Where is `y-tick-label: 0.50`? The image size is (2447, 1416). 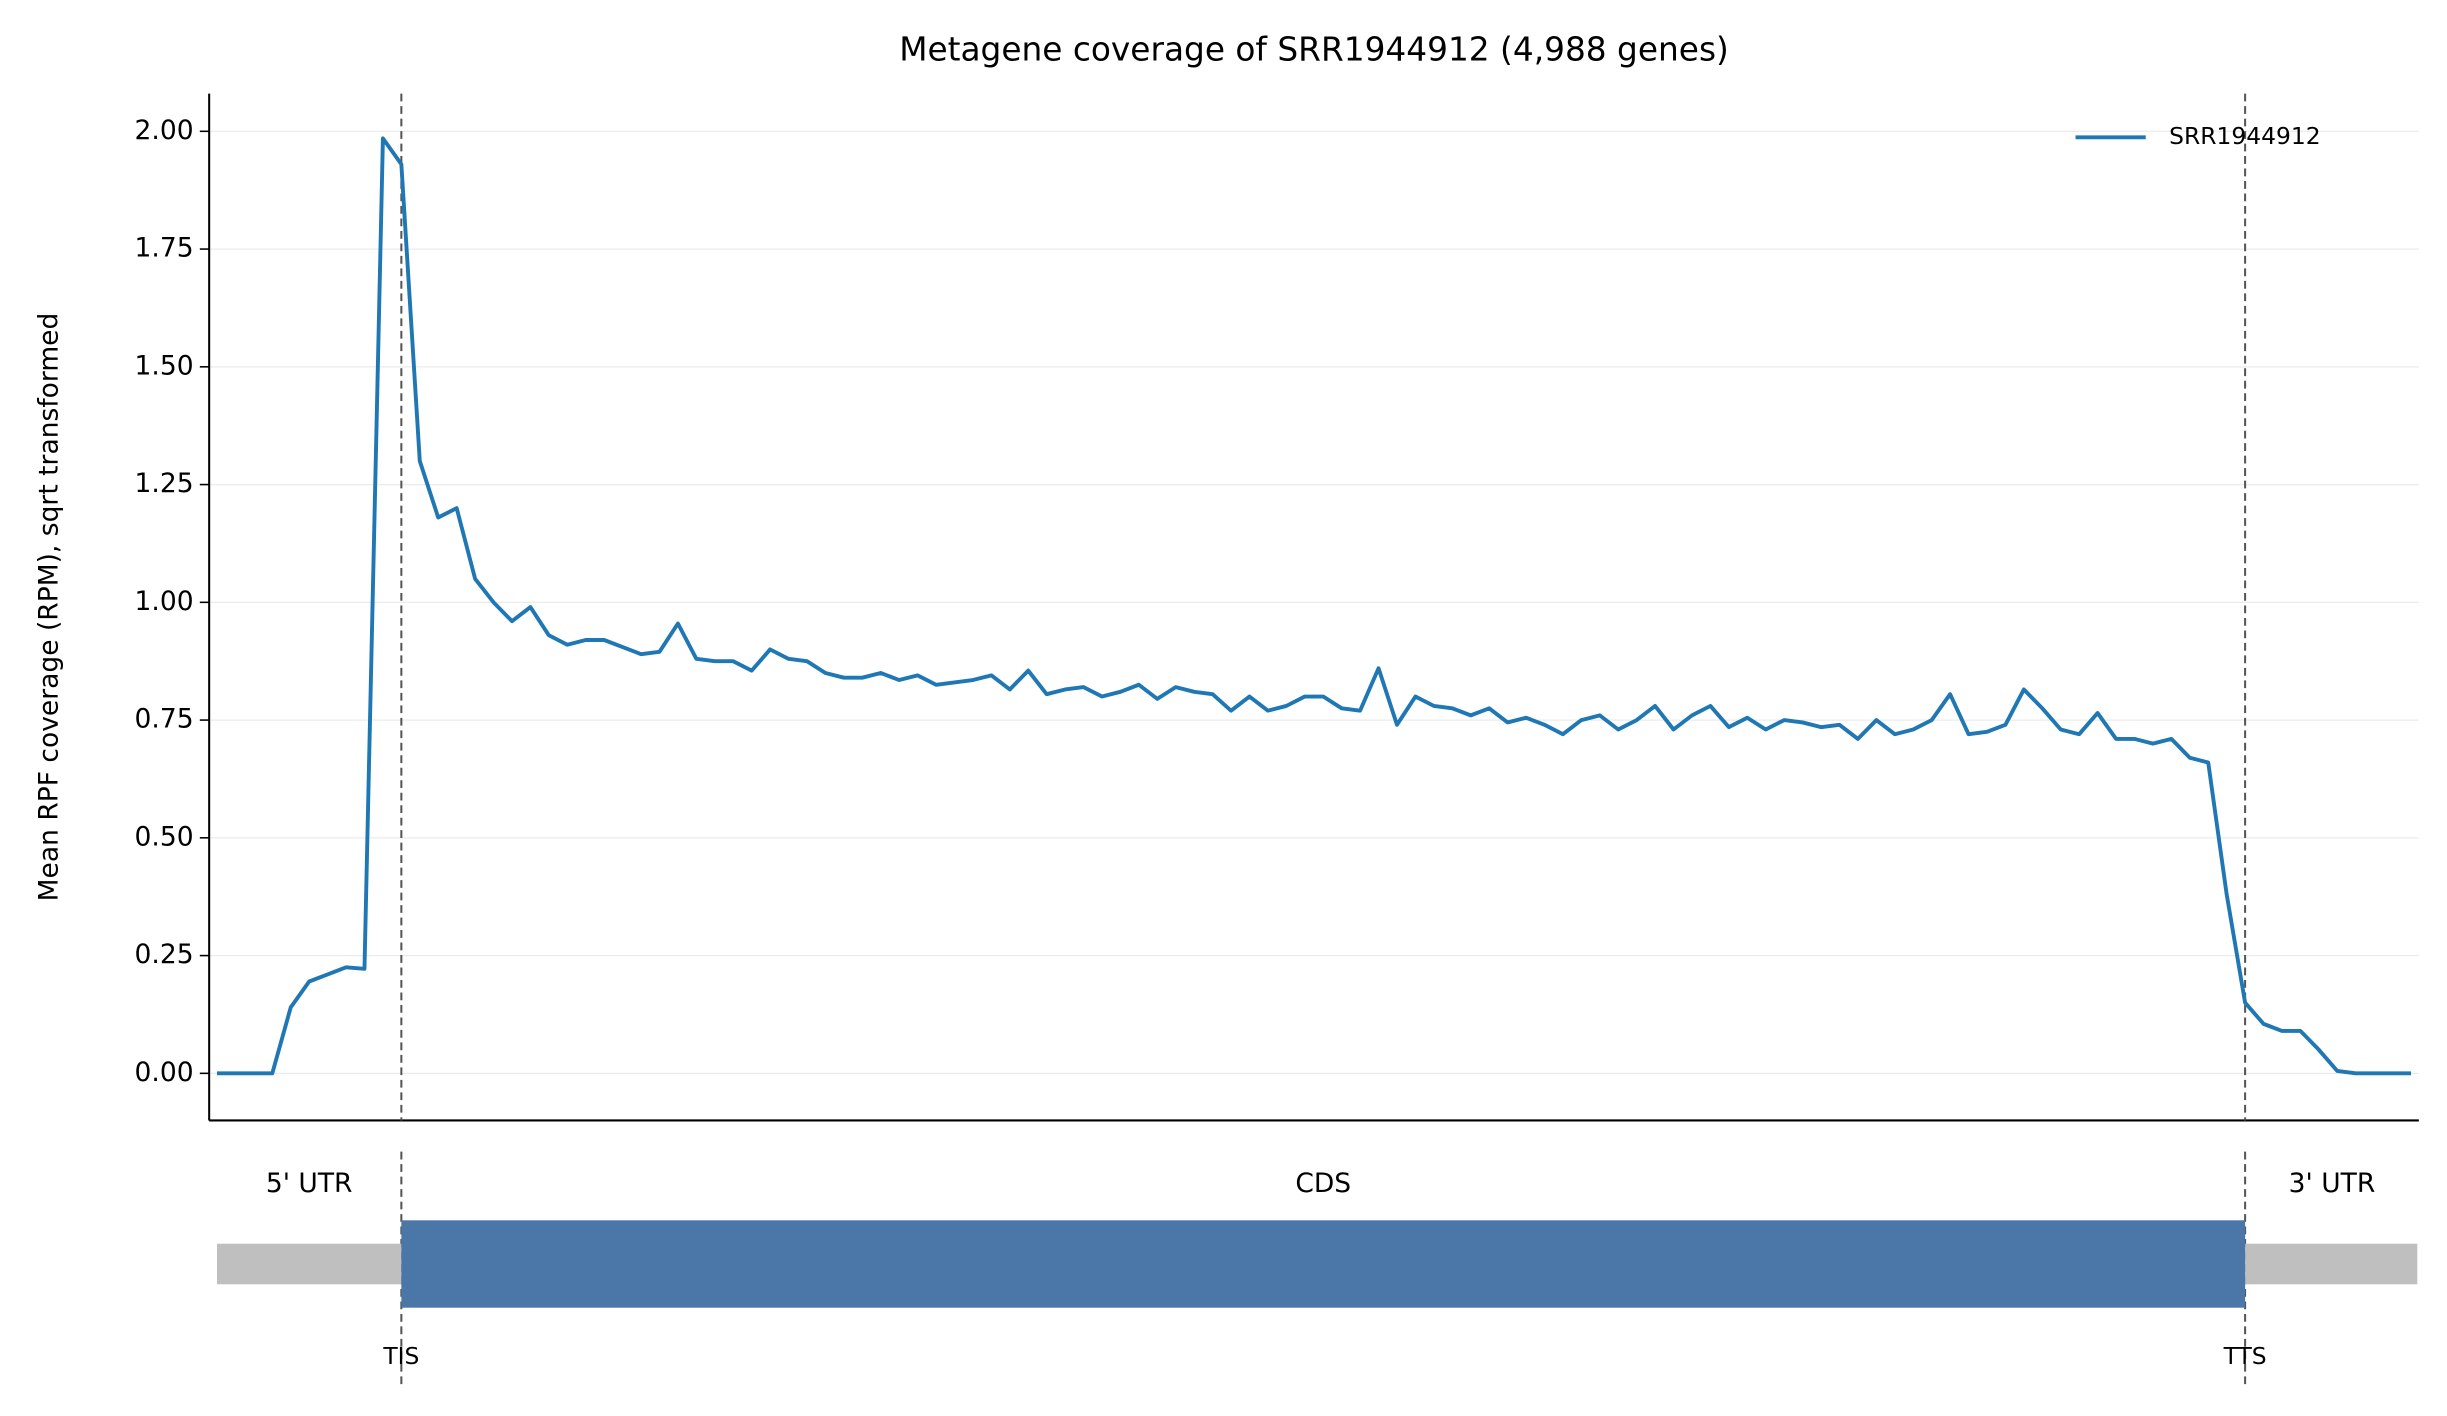 y-tick-label: 0.50 is located at coordinates (164, 836).